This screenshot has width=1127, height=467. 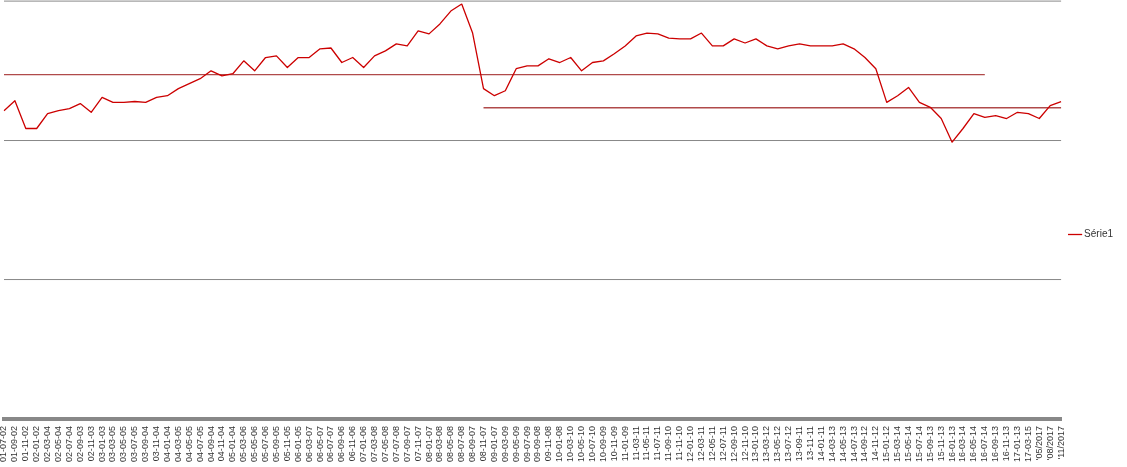 What do you see at coordinates (504, 443) in the screenshot?
I see `x-tick-label: 09-03-09` at bounding box center [504, 443].